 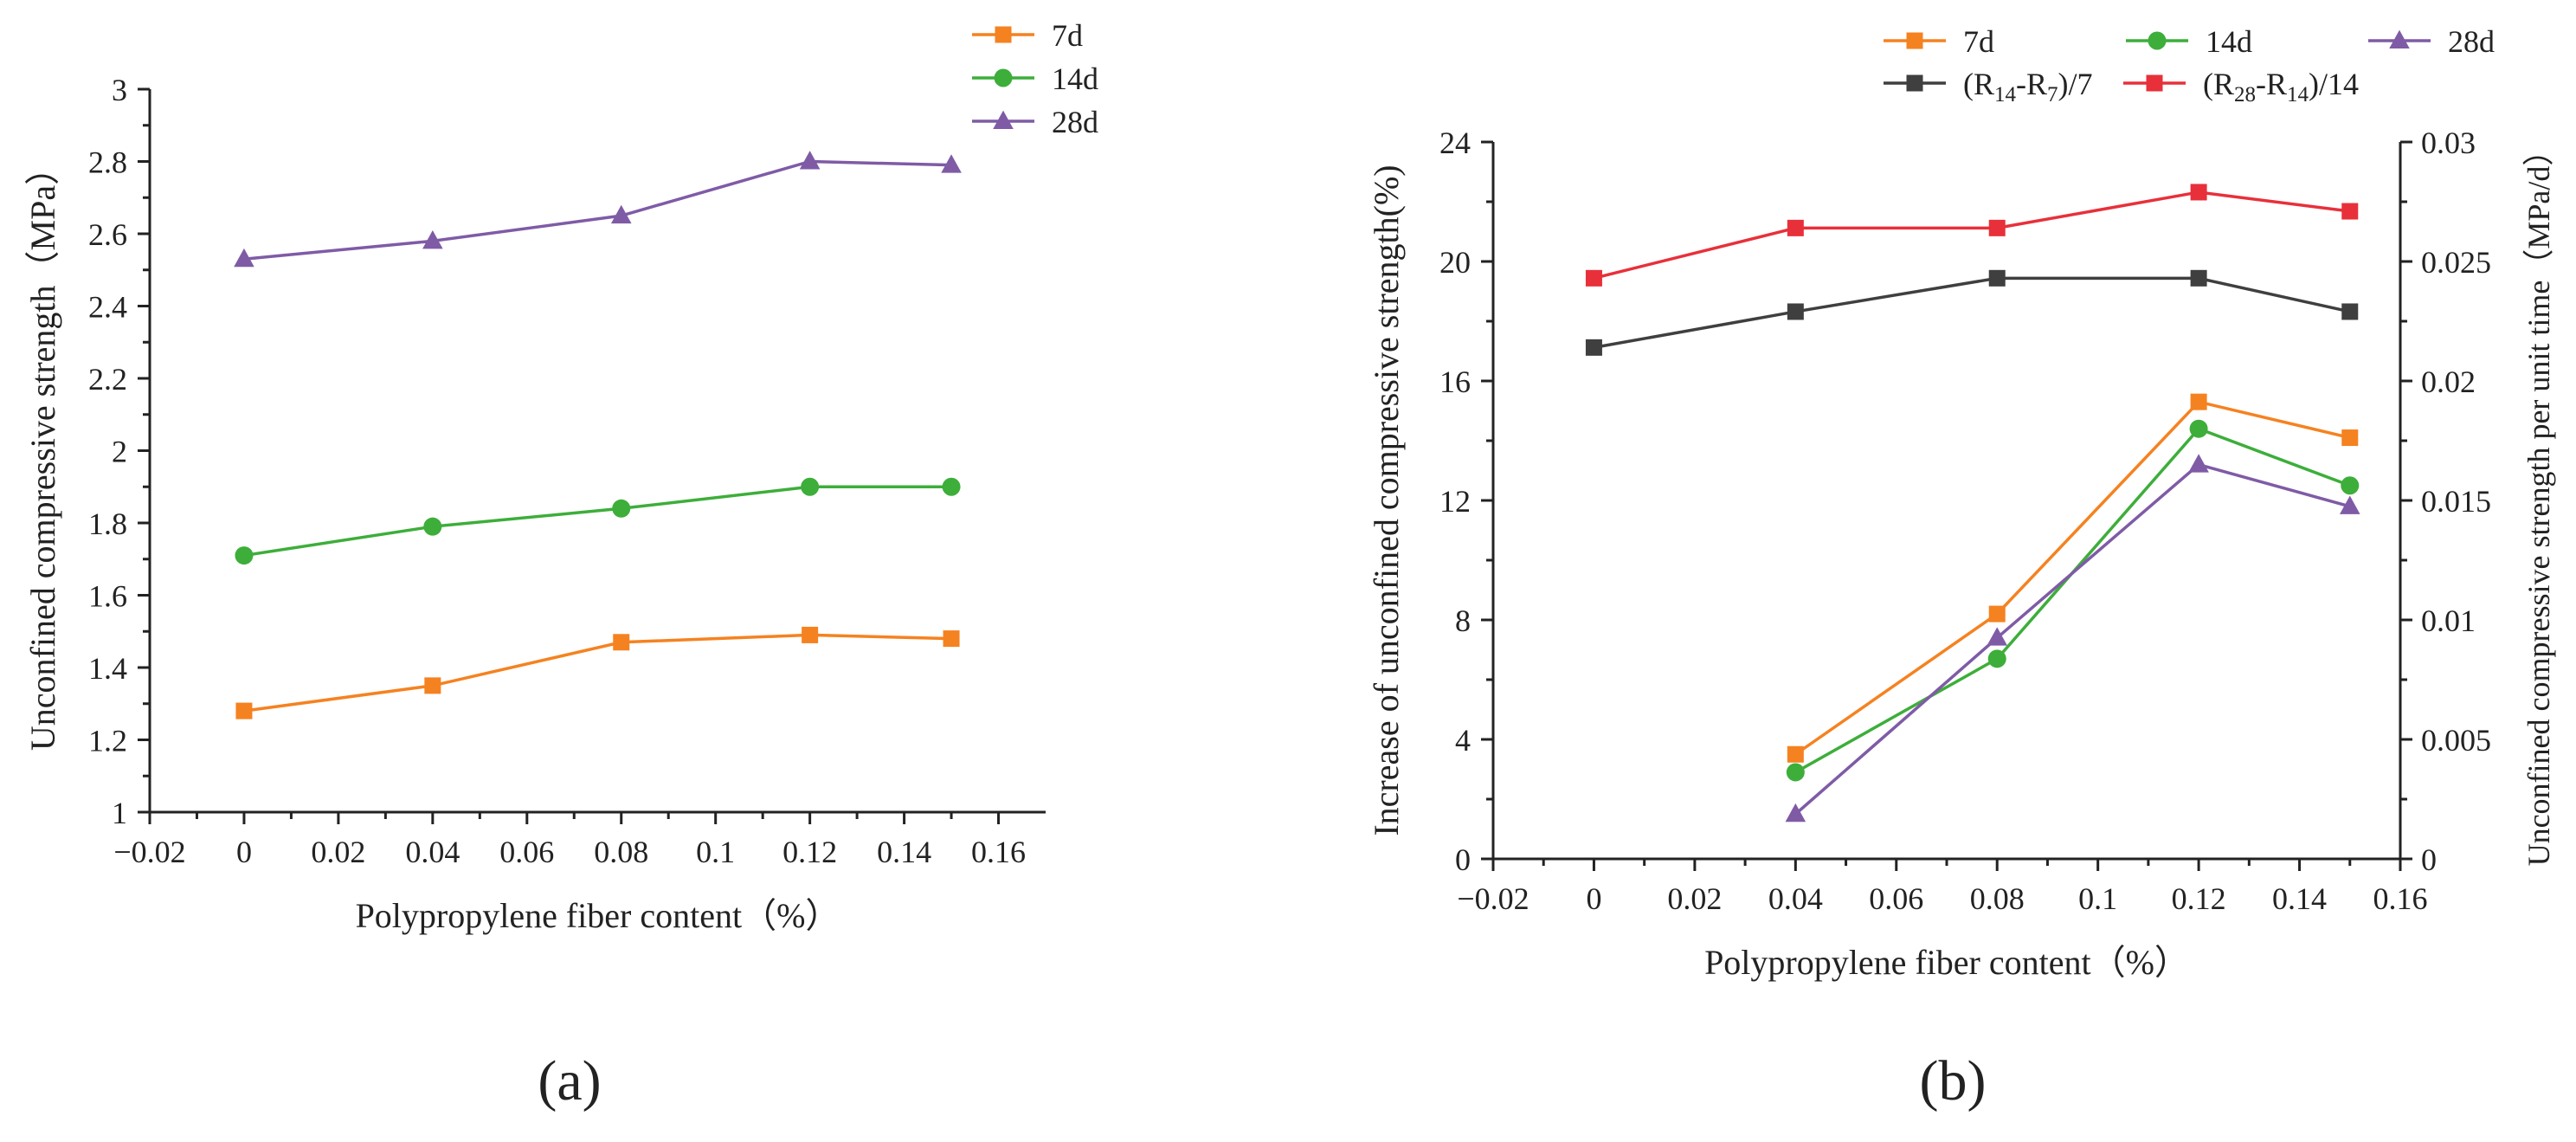 I want to click on legend-label-part: 14, so click(x=2298, y=94).